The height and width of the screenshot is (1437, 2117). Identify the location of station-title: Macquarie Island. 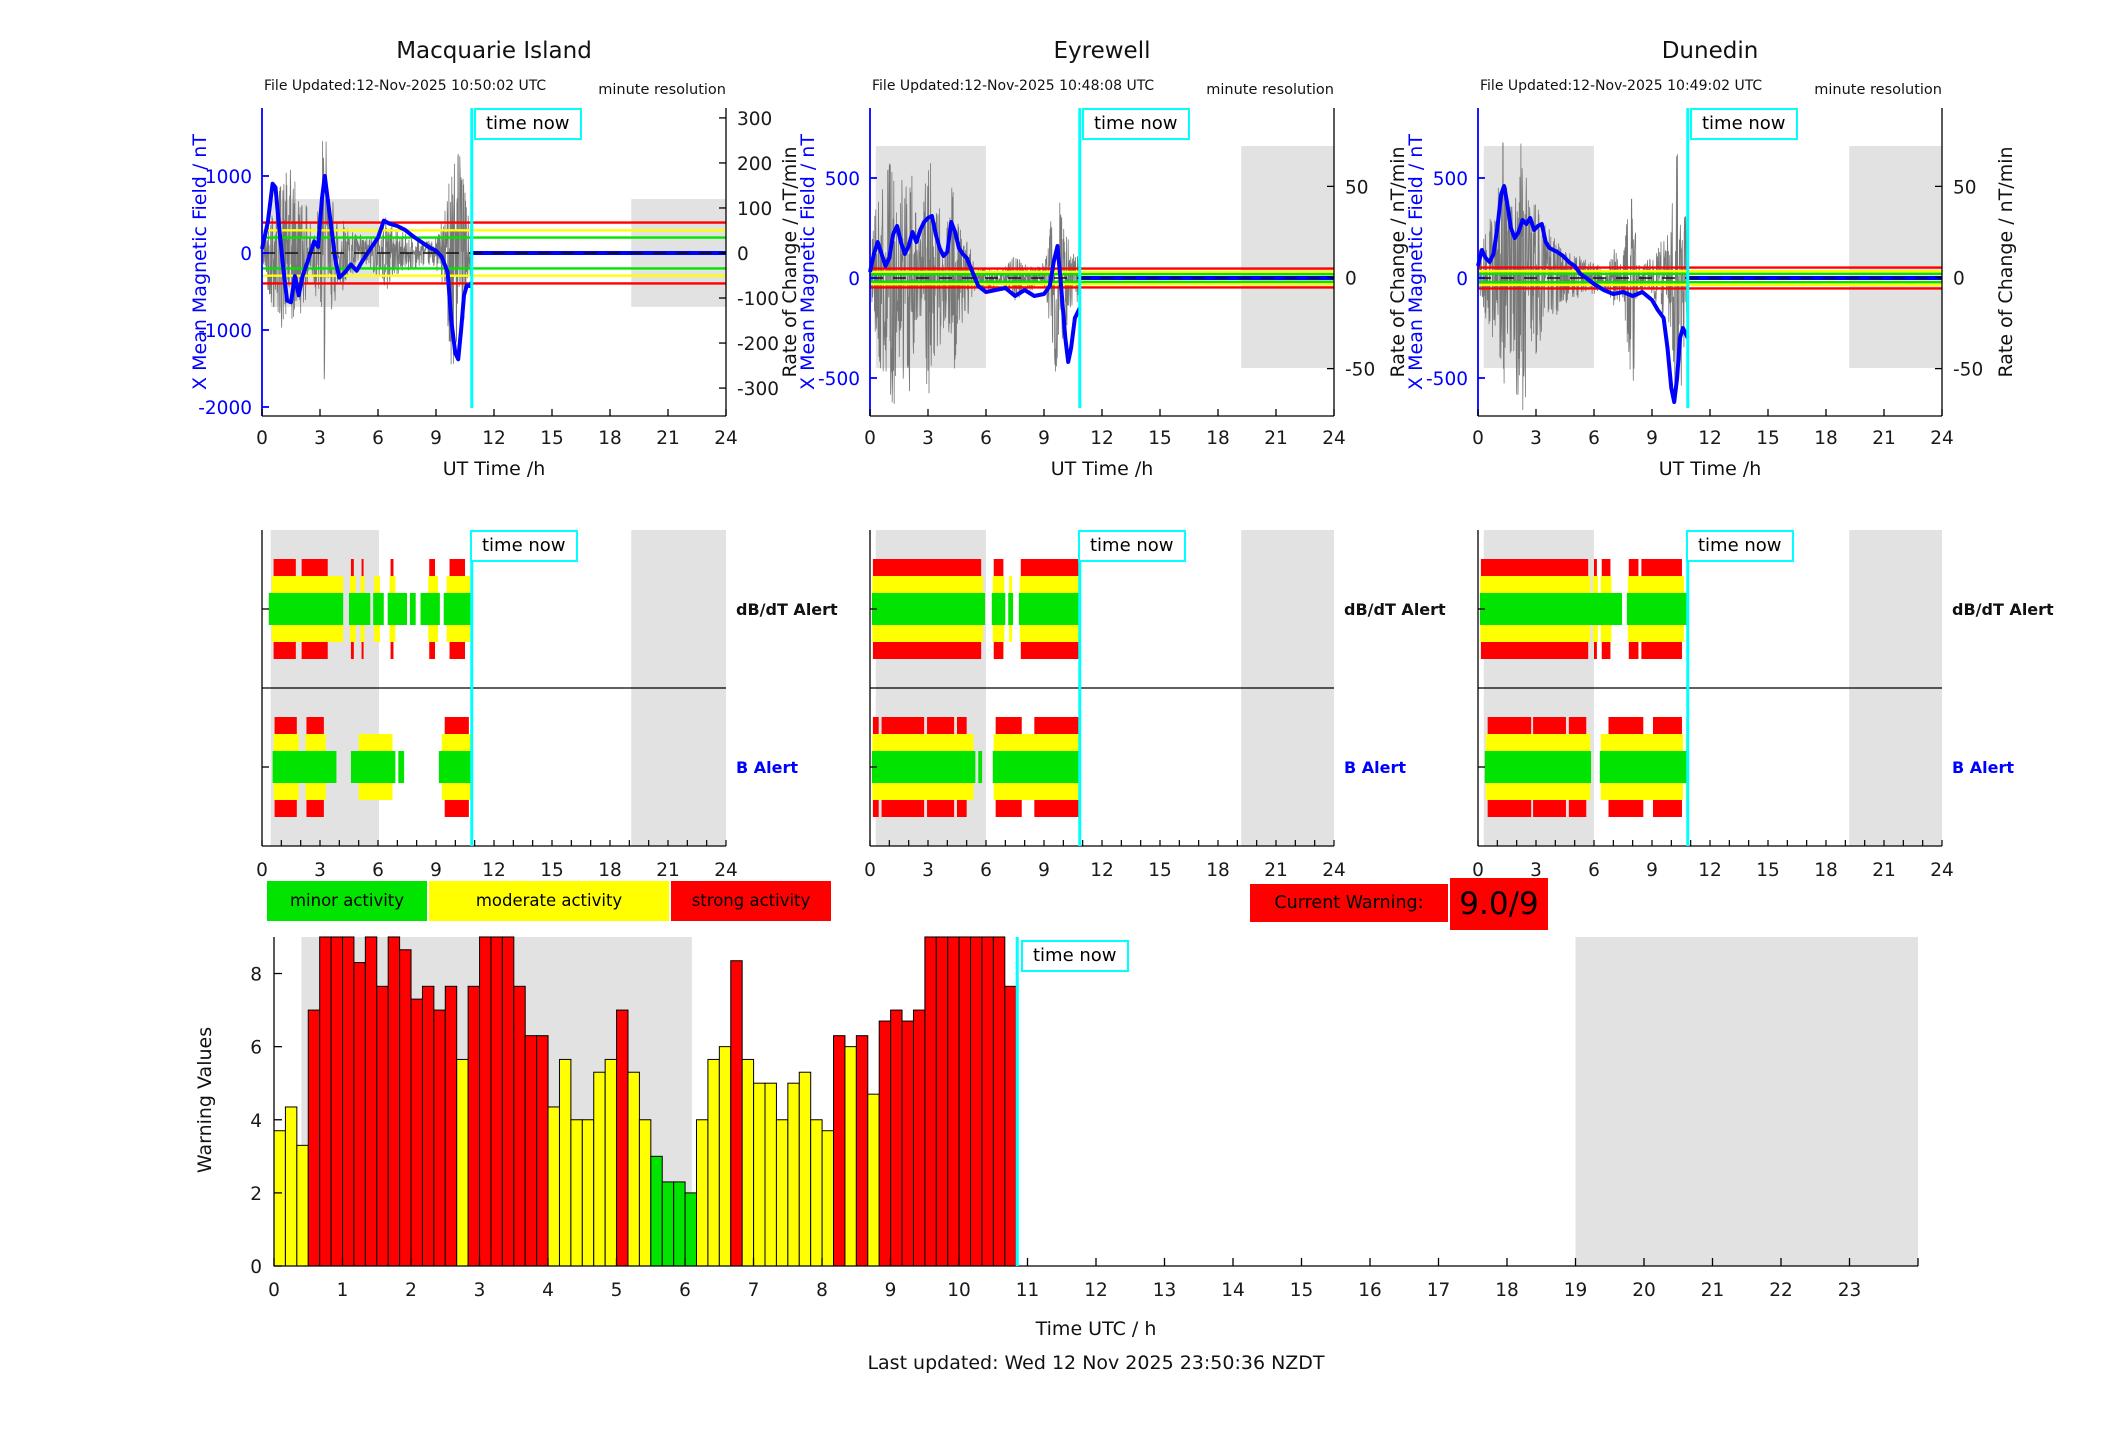
(494, 51).